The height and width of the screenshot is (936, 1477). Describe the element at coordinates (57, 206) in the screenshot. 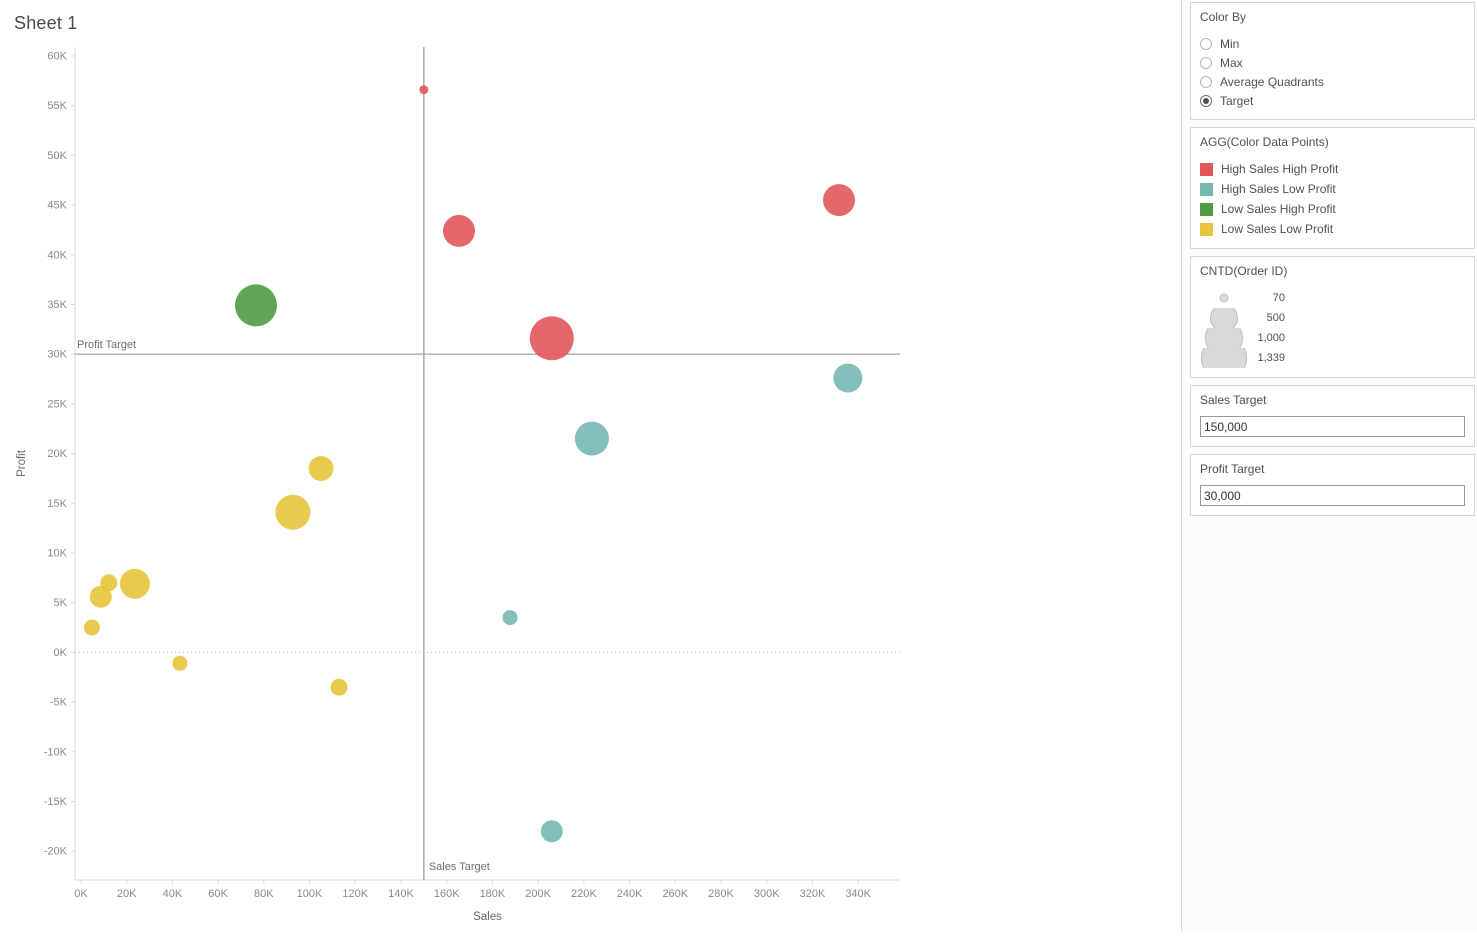

I see `y-tick-label: 45K` at that location.